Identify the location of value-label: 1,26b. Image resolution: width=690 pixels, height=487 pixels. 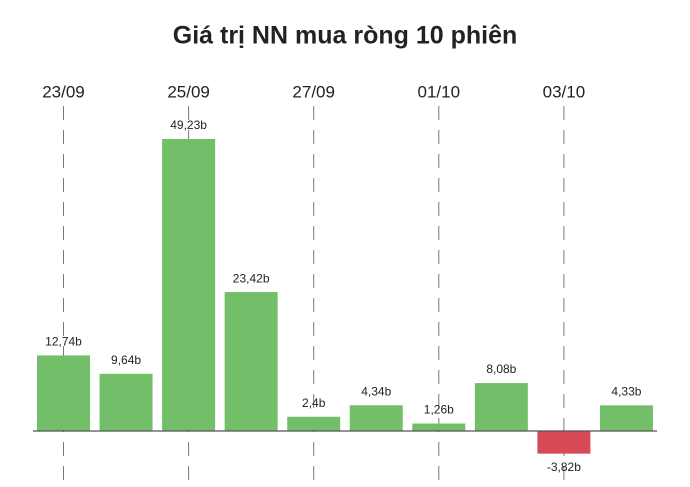
(439, 410).